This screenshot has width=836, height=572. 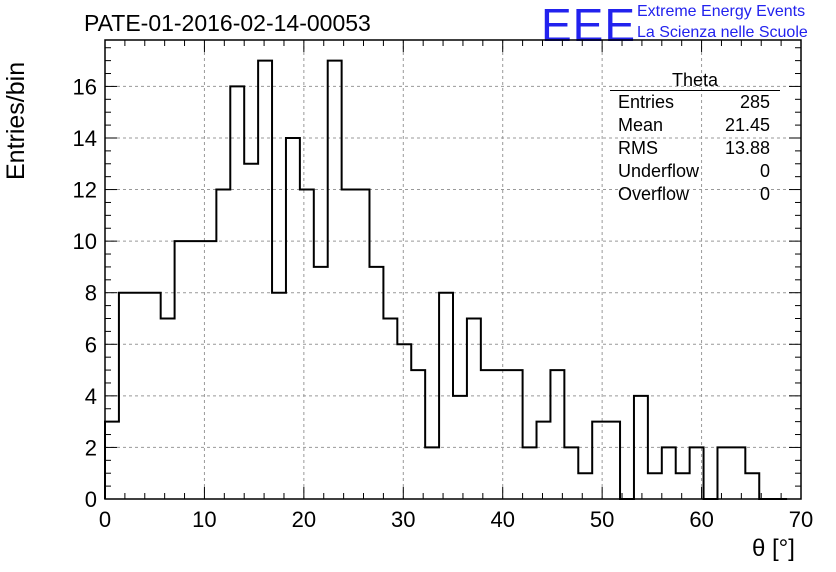 What do you see at coordinates (602, 519) in the screenshot?
I see `x-tick-label: 50` at bounding box center [602, 519].